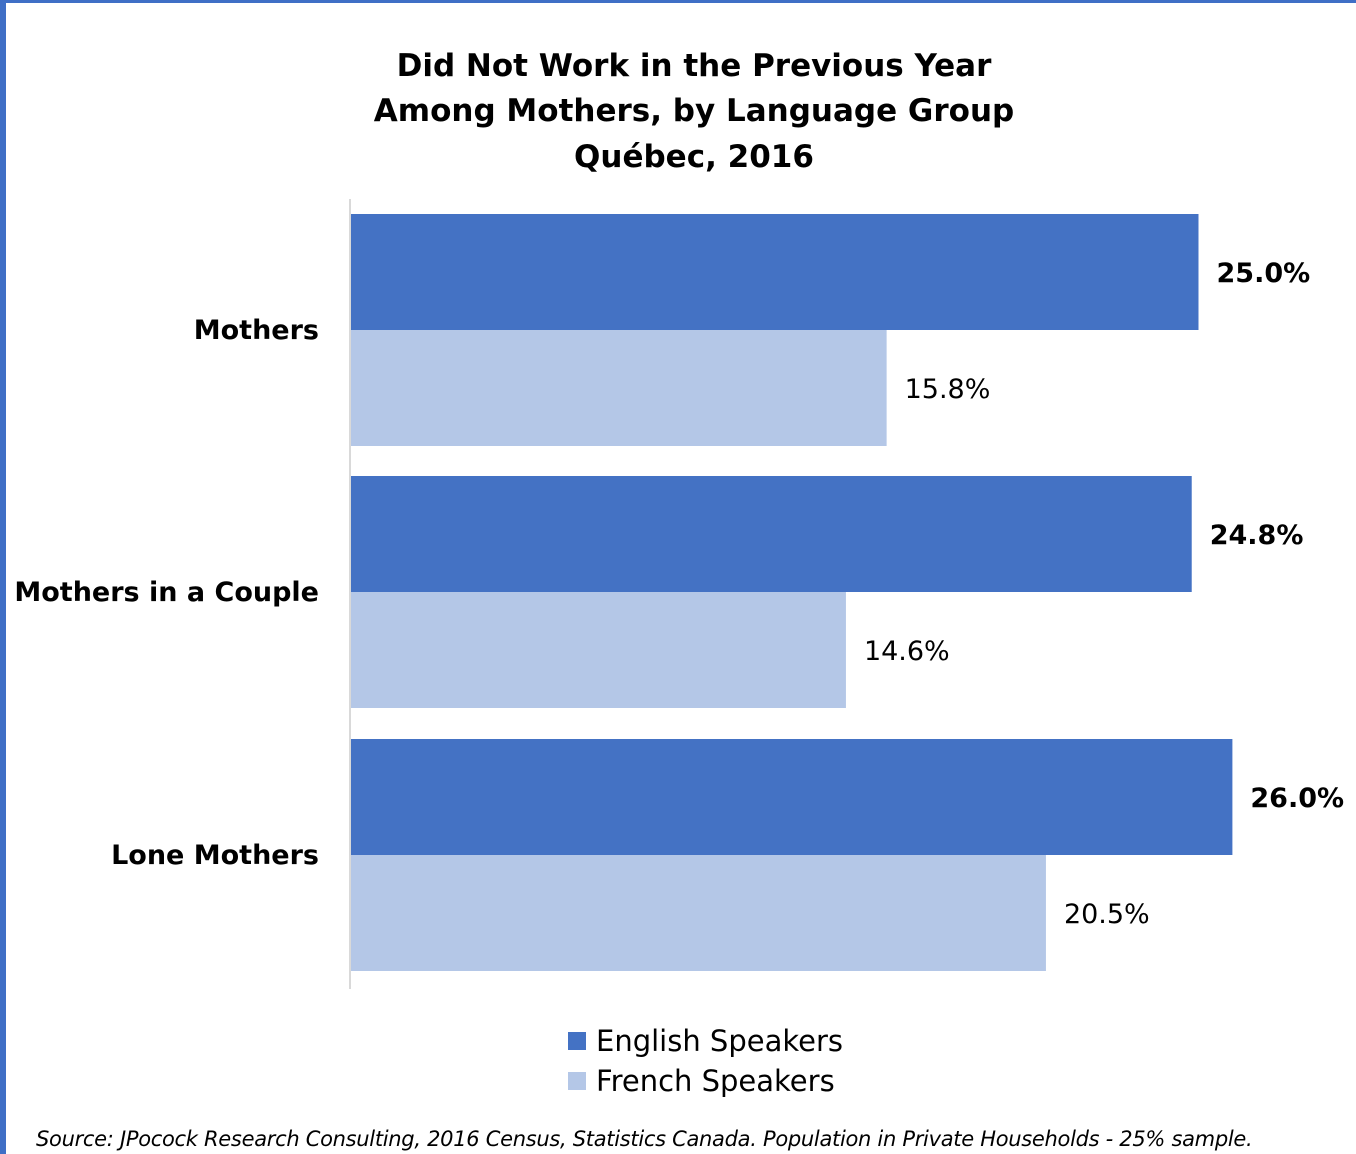  What do you see at coordinates (907, 651) in the screenshot?
I see `data-label: 14.6%` at bounding box center [907, 651].